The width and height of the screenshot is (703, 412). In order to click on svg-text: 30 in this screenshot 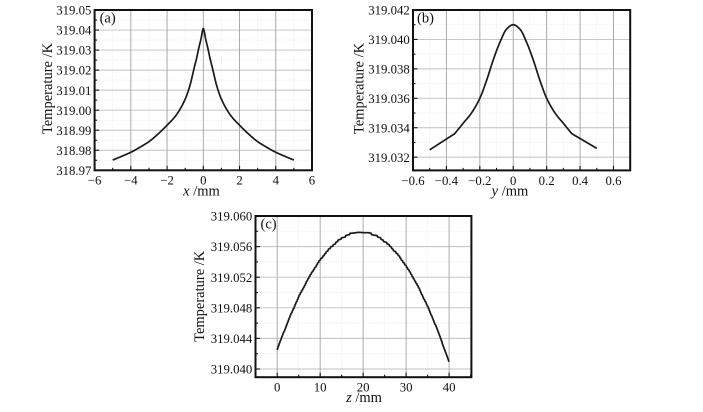, I will do `click(406, 388)`.